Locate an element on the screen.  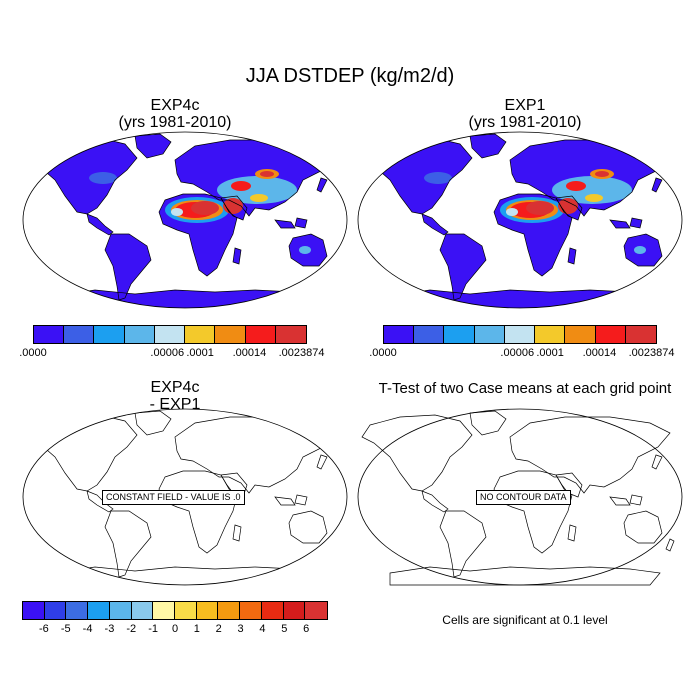
colorbar-difference: -6 -5 -4 -3 -2 -1 0 1 2 3 4 5 6 is located at coordinates (175, 621).